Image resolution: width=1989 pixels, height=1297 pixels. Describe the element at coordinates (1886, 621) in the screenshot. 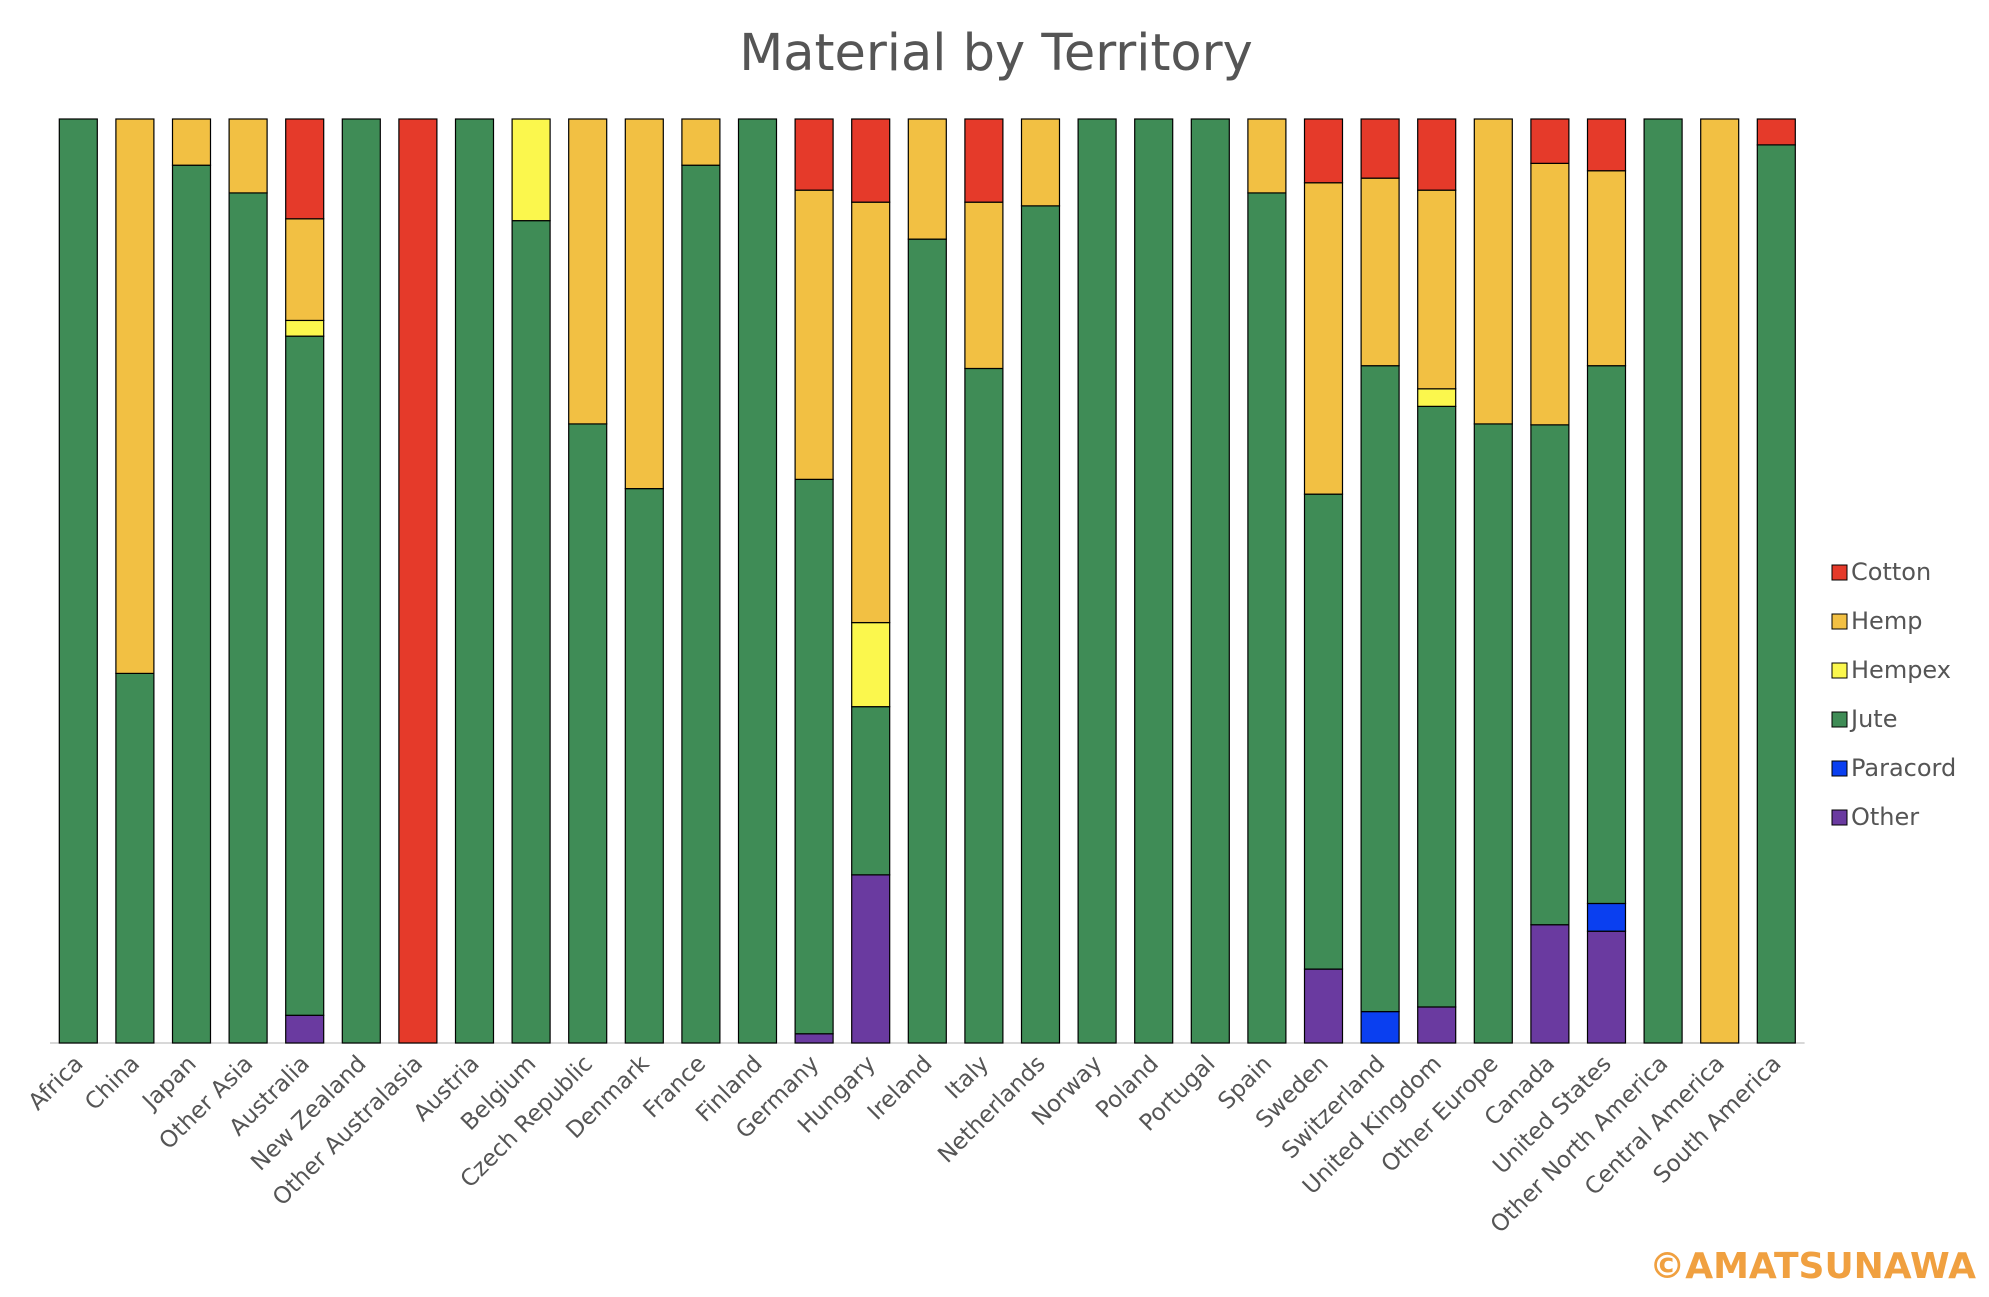

I see `legend-label: Hemp` at that location.